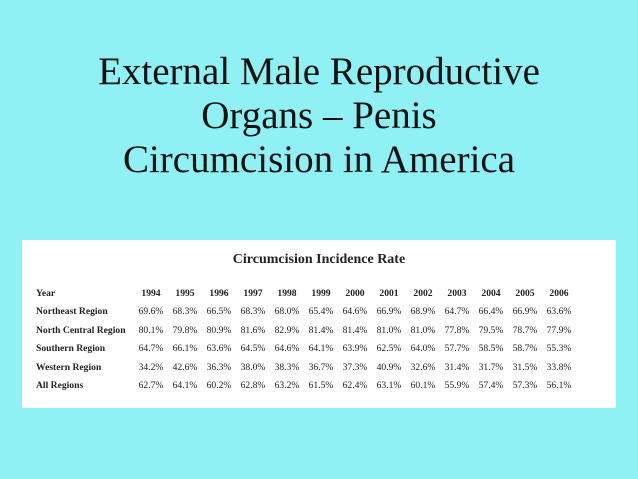 The image size is (638, 479). Describe the element at coordinates (389, 349) in the screenshot. I see `rate-cell: 62.5%` at that location.